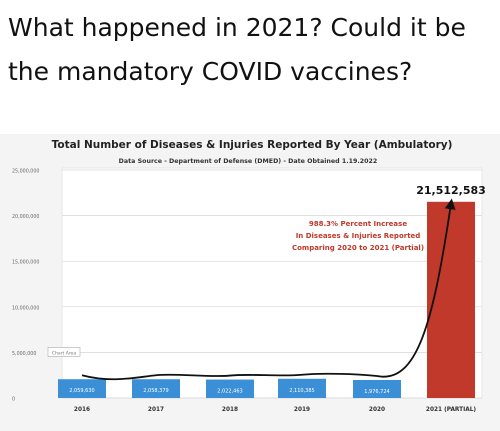 The height and width of the screenshot is (431, 500). I want to click on chart-area-tooltip-label: Chart Area, so click(64, 353).